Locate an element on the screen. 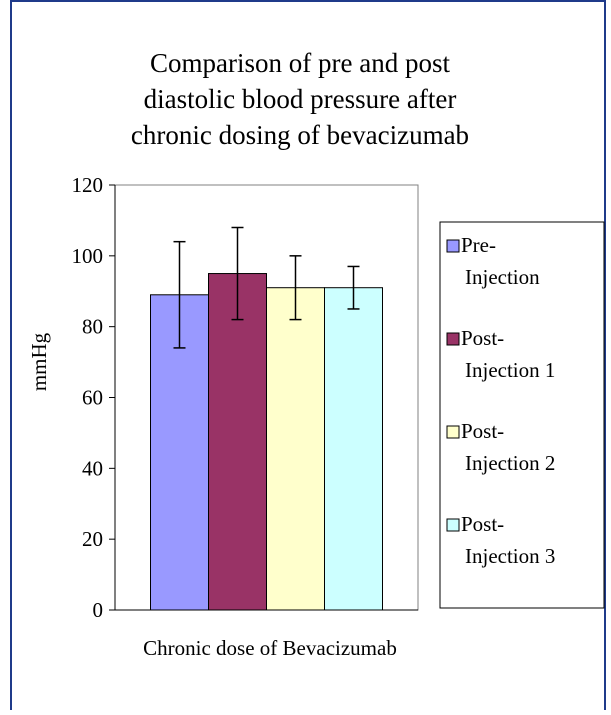  x-axis-label: Chronic dose of Bevacizumab is located at coordinates (270, 648).